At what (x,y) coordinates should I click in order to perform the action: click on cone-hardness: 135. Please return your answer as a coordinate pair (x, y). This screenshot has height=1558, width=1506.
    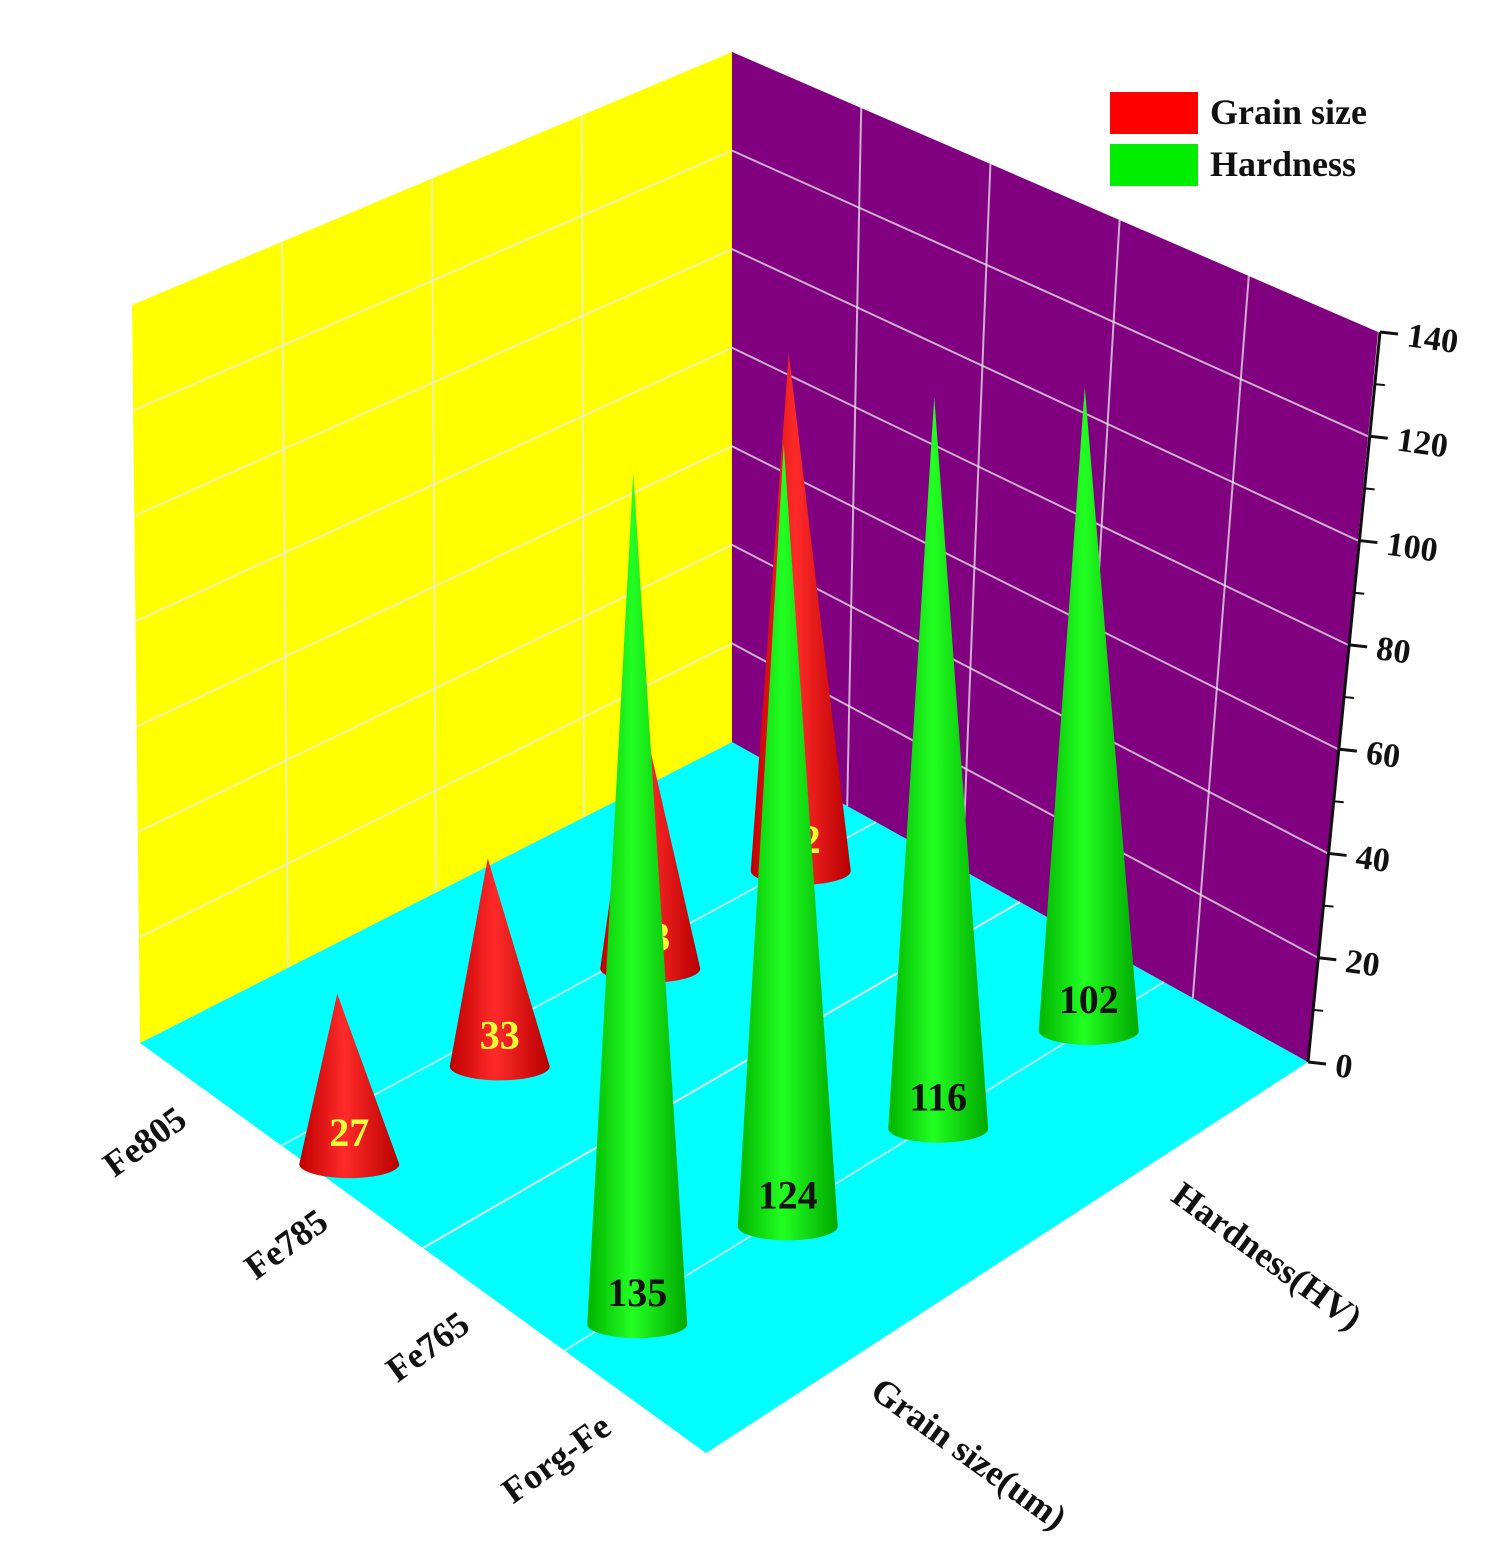
    Looking at the image, I should click on (637, 905).